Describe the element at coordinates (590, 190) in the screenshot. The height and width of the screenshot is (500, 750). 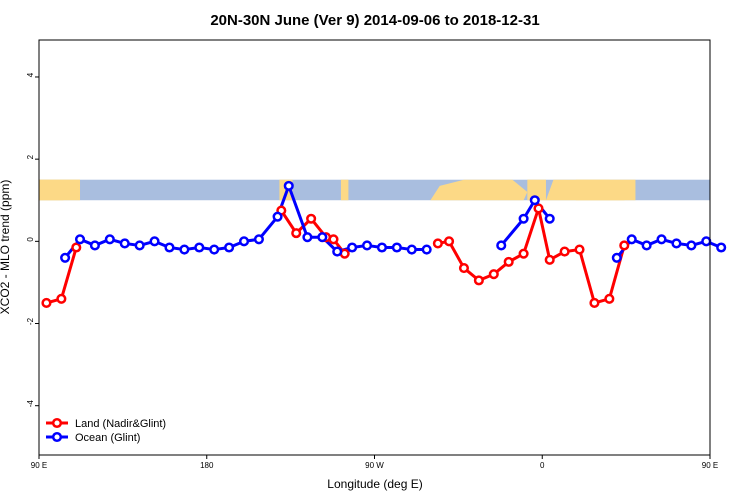
I see `map-land-asia` at that location.